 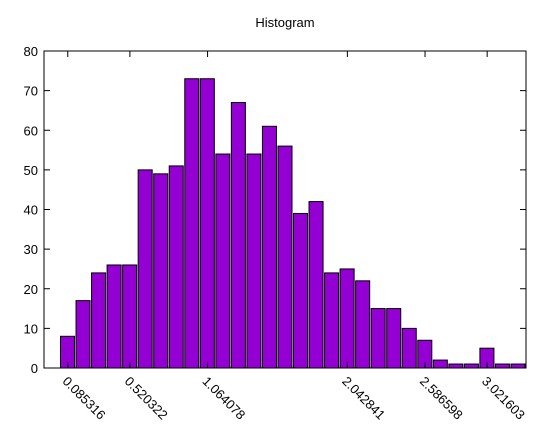 What do you see at coordinates (284, 22) in the screenshot?
I see `chart-title: Histogram` at bounding box center [284, 22].